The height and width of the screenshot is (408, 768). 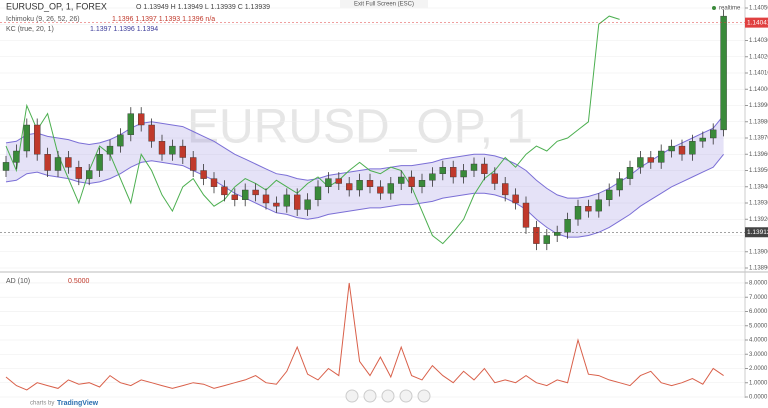 I want to click on nav-buttons, so click(x=388, y=396).